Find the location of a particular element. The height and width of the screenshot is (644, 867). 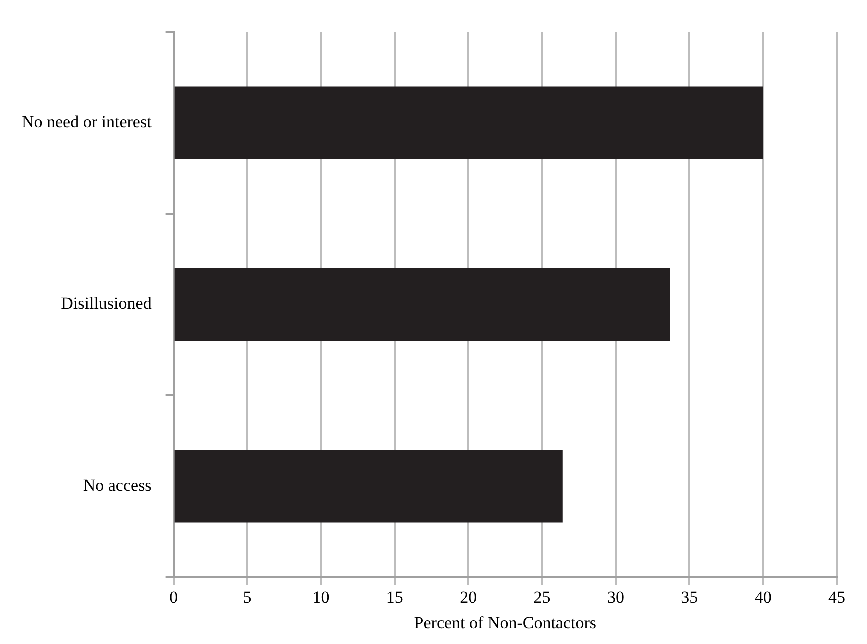

x-axis-title: Percent of Non-Contactors is located at coordinates (505, 622).